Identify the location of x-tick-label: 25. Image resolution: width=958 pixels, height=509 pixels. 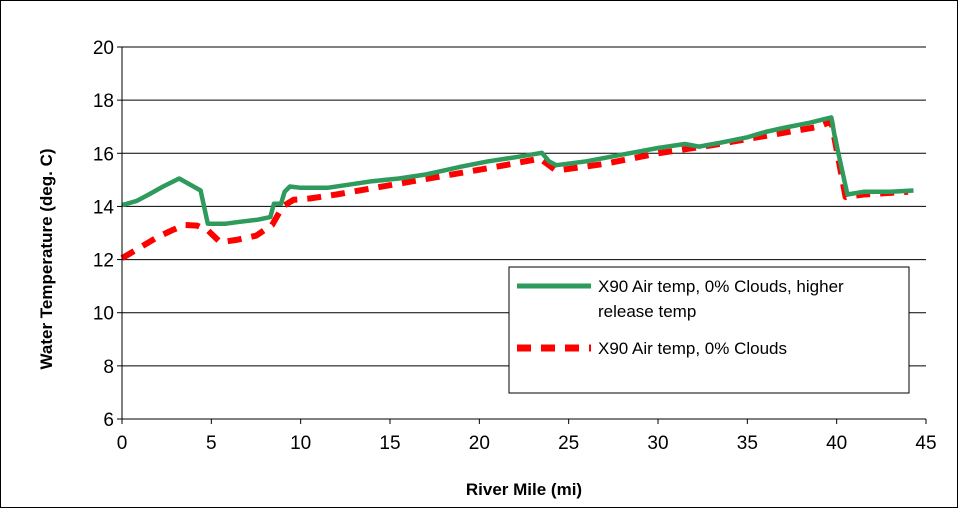
(568, 443).